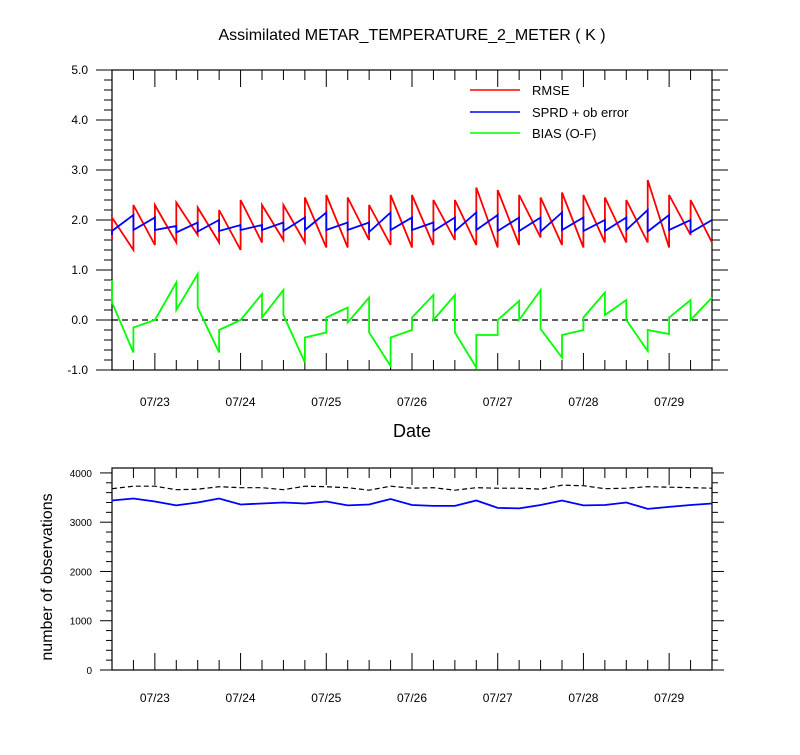  Describe the element at coordinates (498, 402) in the screenshot. I see `top-xtick-label: 07/27` at that location.